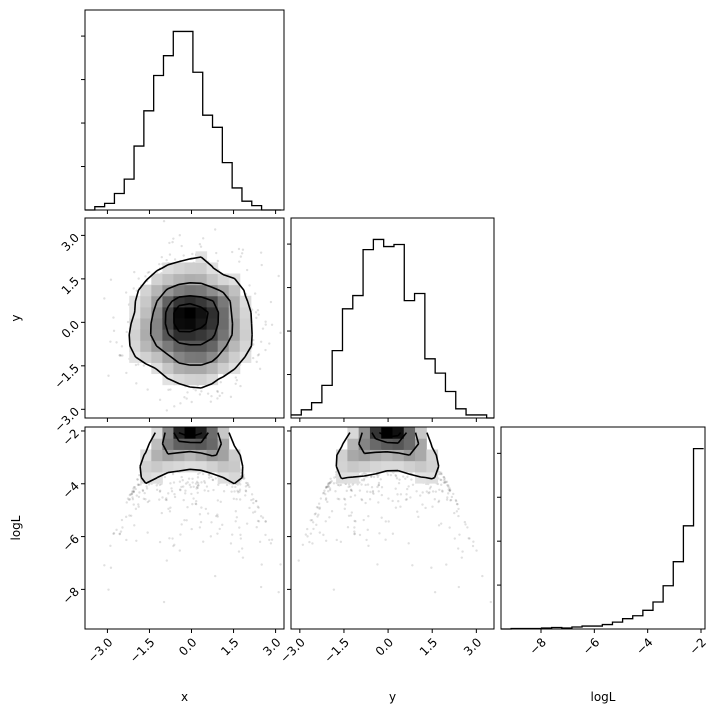  I want to click on y-axis-label-y: y, so click(16, 317).